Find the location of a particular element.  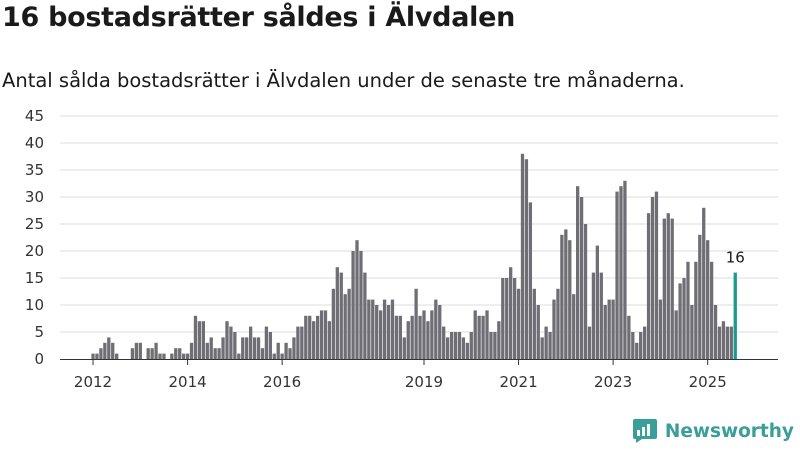

y-tick-label: 20 is located at coordinates (34, 251).